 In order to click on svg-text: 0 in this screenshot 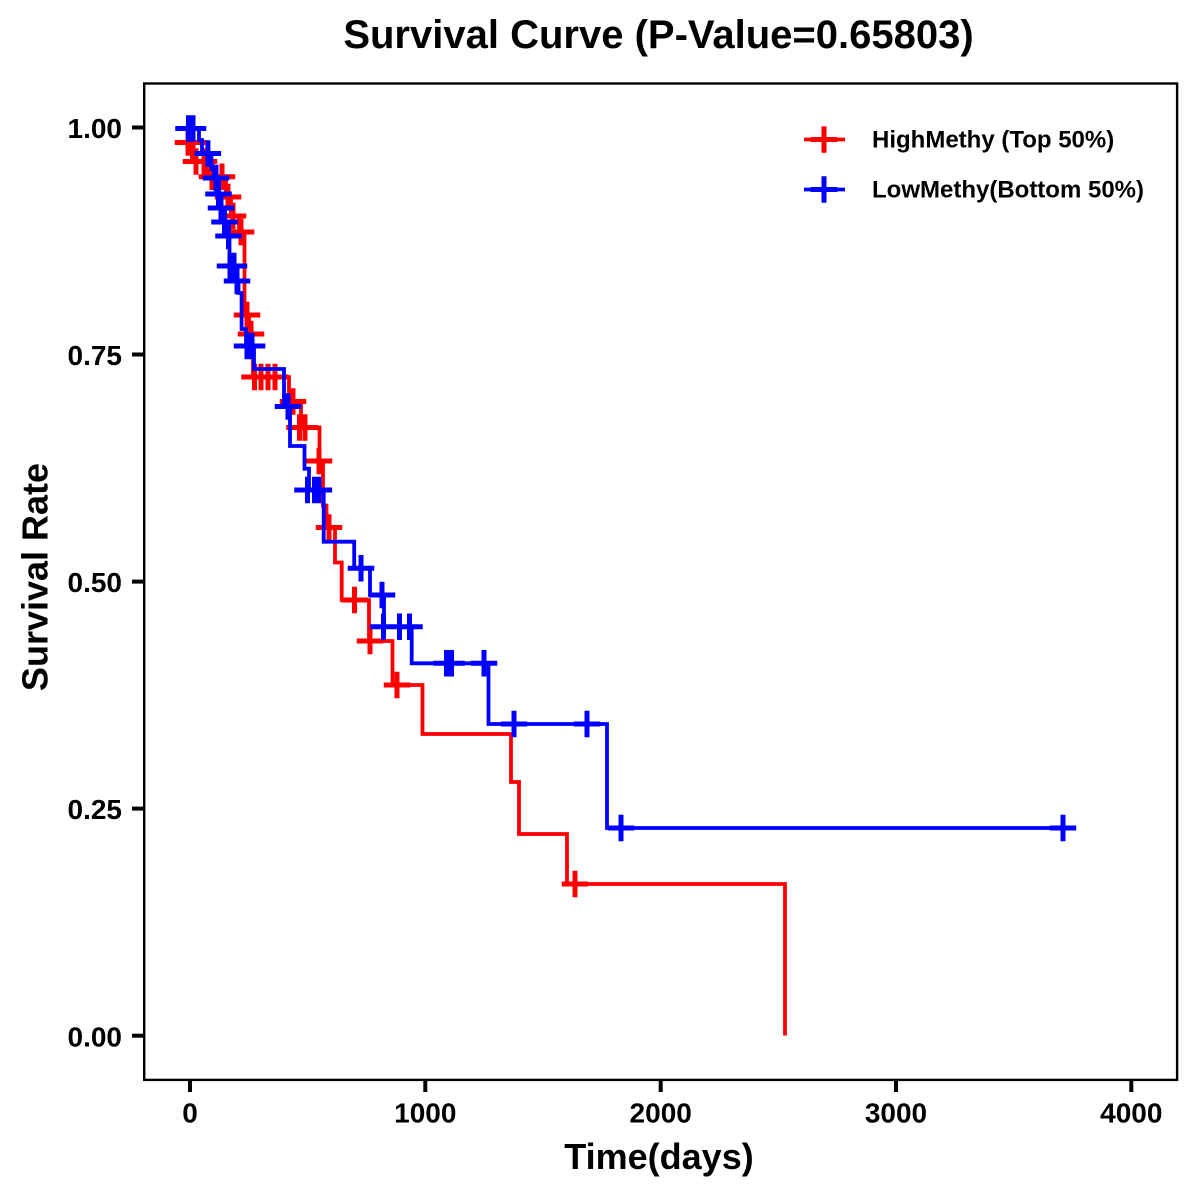, I will do `click(190, 1112)`.